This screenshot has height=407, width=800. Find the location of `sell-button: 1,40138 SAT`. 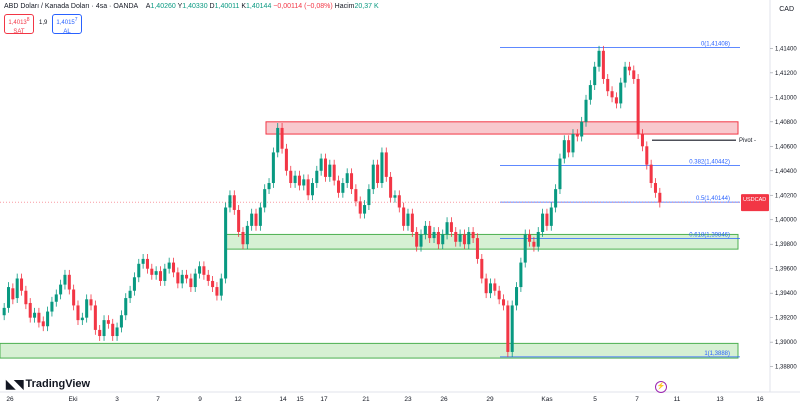

sell-button: 1,40138 SAT is located at coordinates (19, 24).